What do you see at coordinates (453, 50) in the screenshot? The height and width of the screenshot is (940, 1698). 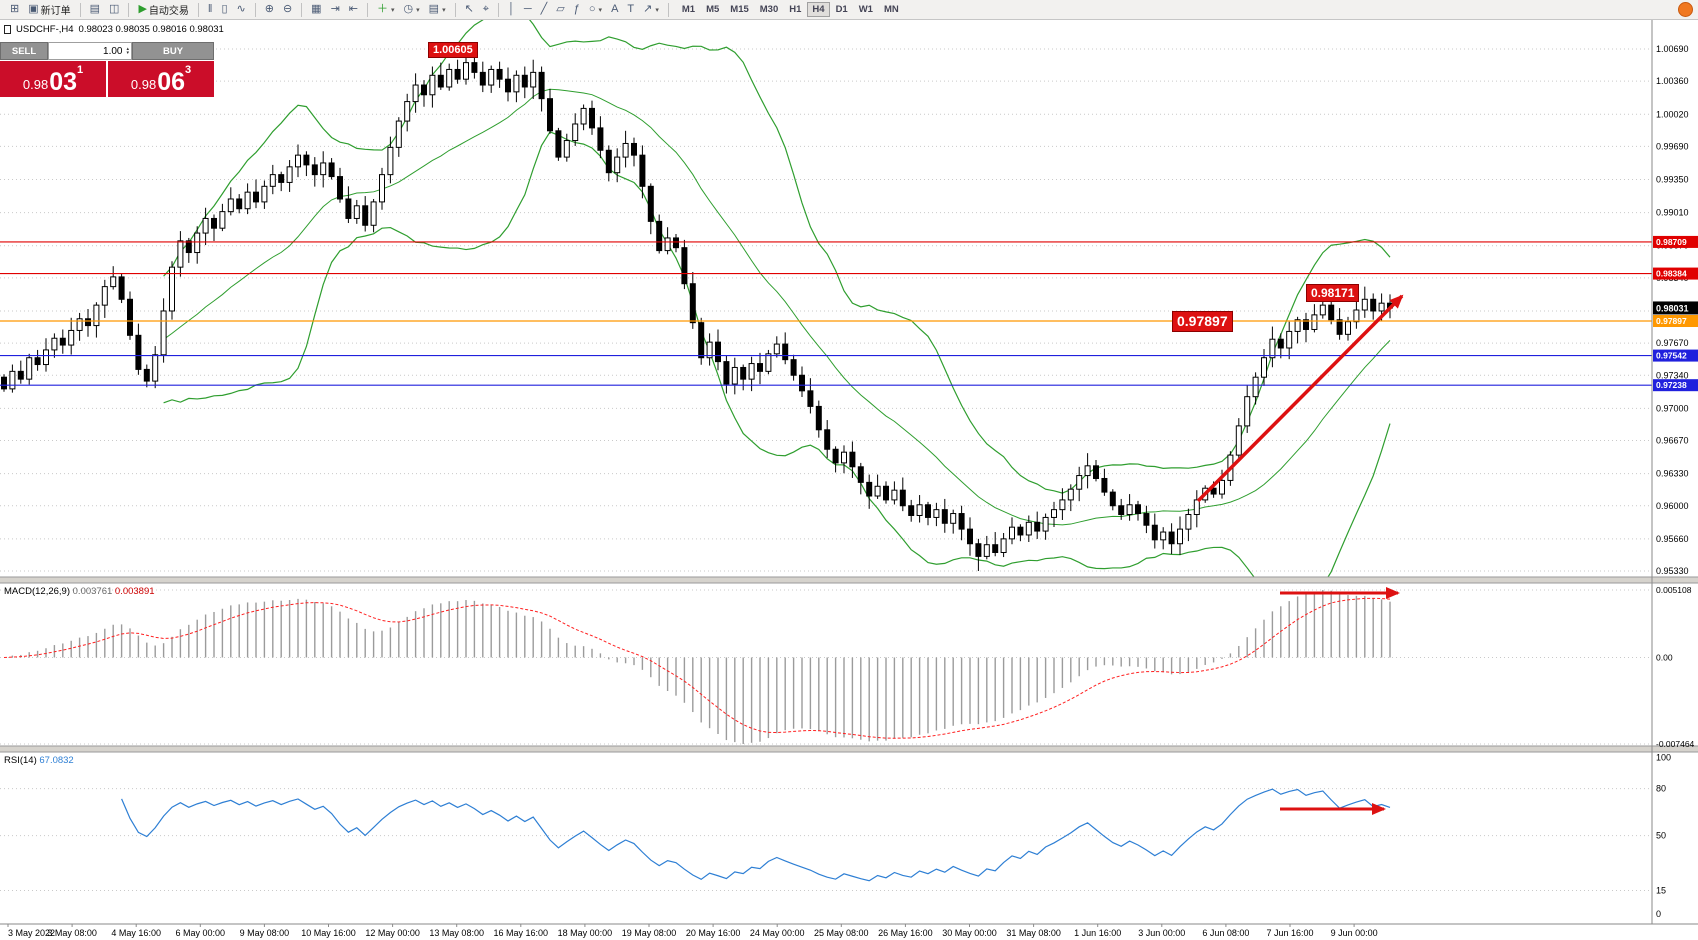 I see `annotation-high-price: 1.00605` at bounding box center [453, 50].